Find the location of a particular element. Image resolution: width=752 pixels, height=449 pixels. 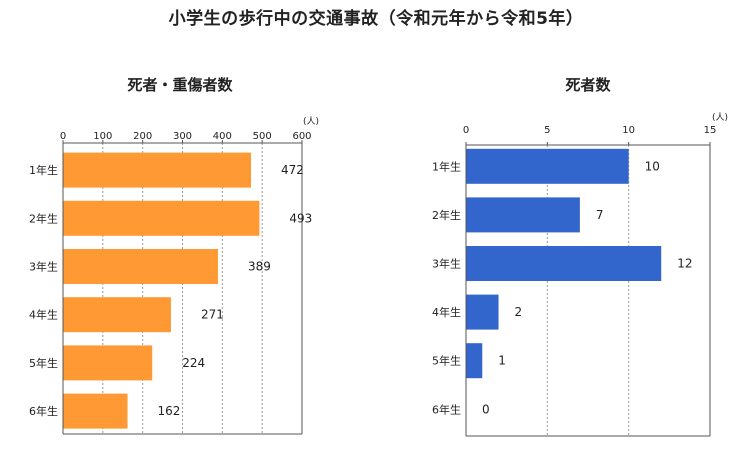

value-label: 271 is located at coordinates (212, 315).